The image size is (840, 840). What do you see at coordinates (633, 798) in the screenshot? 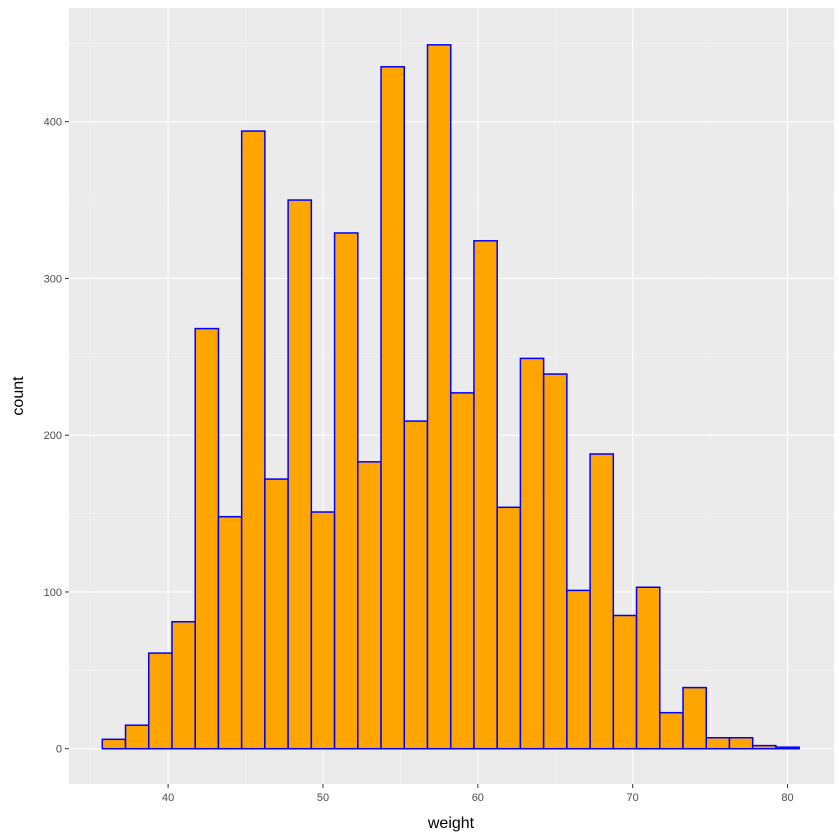
I see `x-tick-label: 70` at bounding box center [633, 798].